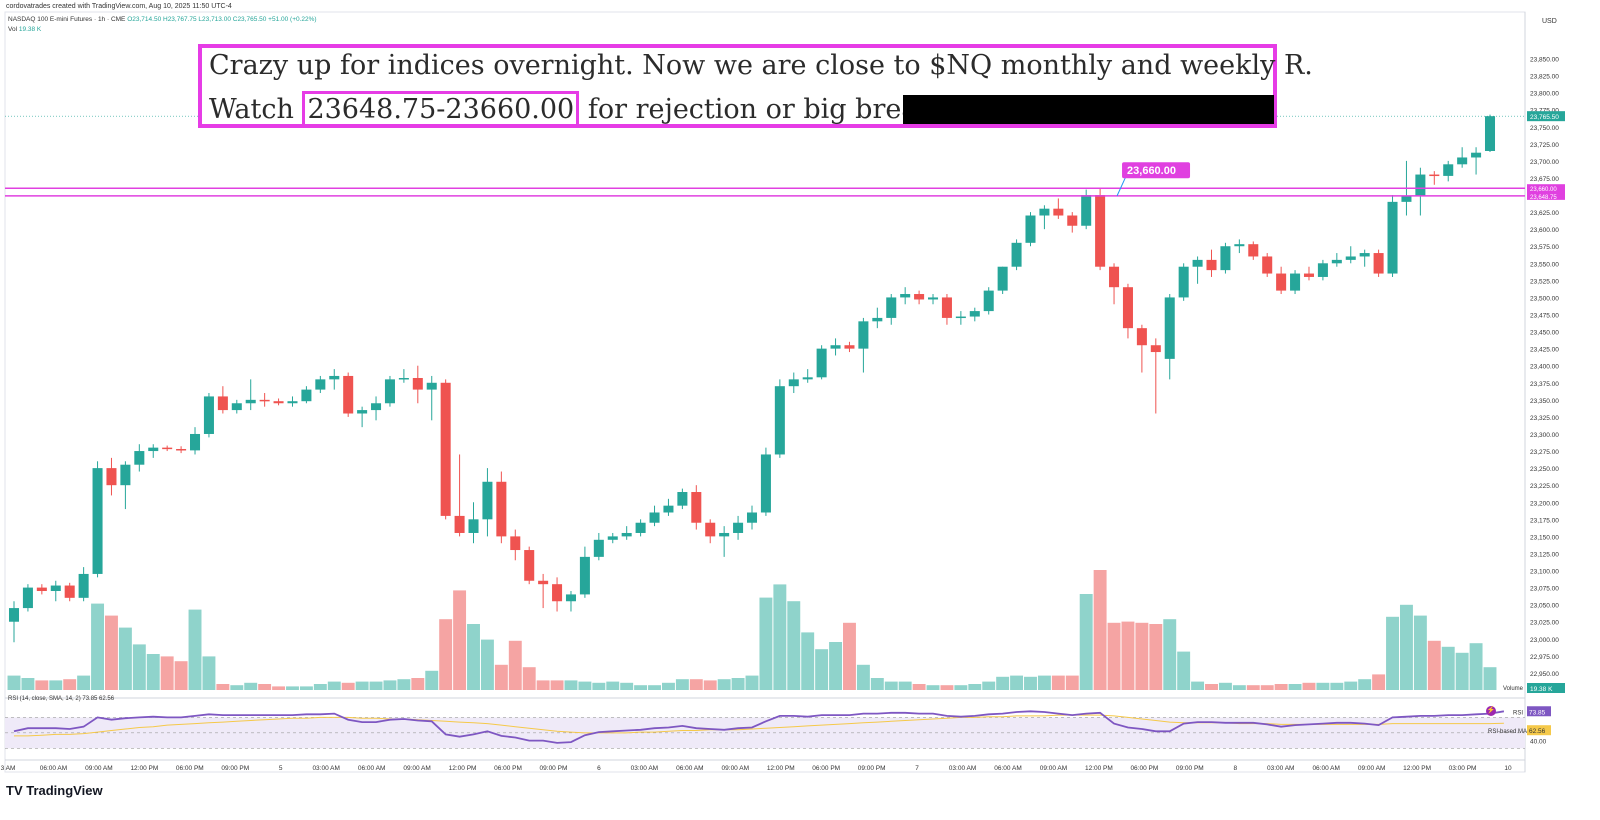 This screenshot has height=820, width=1600. Describe the element at coordinates (54, 790) in the screenshot. I see `tradingview-logo: TV TradingView` at that location.